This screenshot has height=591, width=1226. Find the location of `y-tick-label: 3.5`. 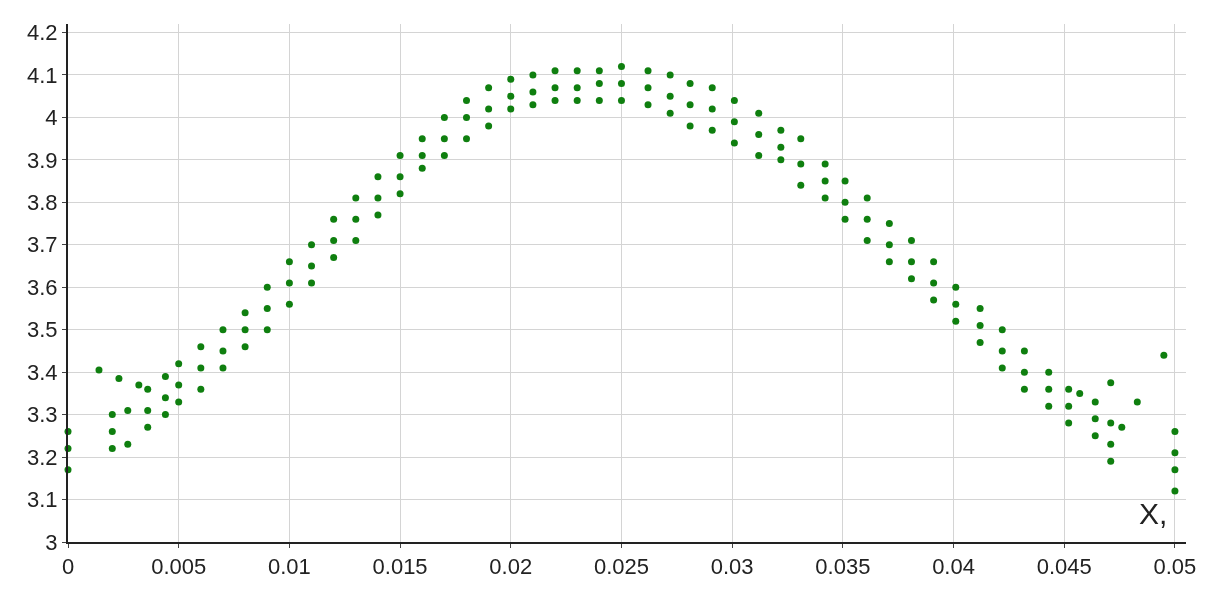

y-tick-label: 3.5 is located at coordinates (42, 330).